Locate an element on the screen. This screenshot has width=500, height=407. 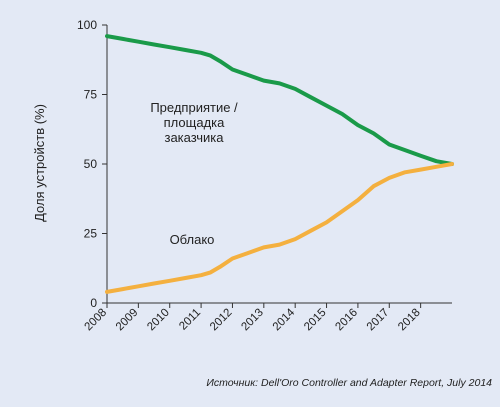
x-tick-label: 2010 is located at coordinates (158, 320).